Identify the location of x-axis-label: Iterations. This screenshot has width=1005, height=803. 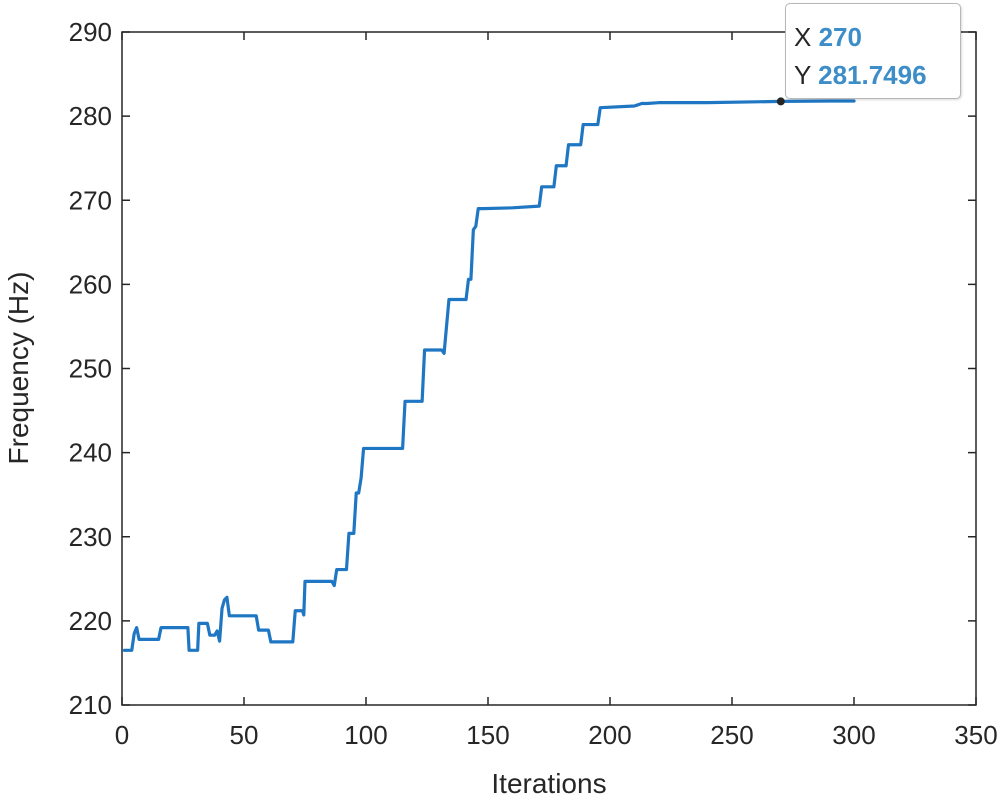
(548, 783).